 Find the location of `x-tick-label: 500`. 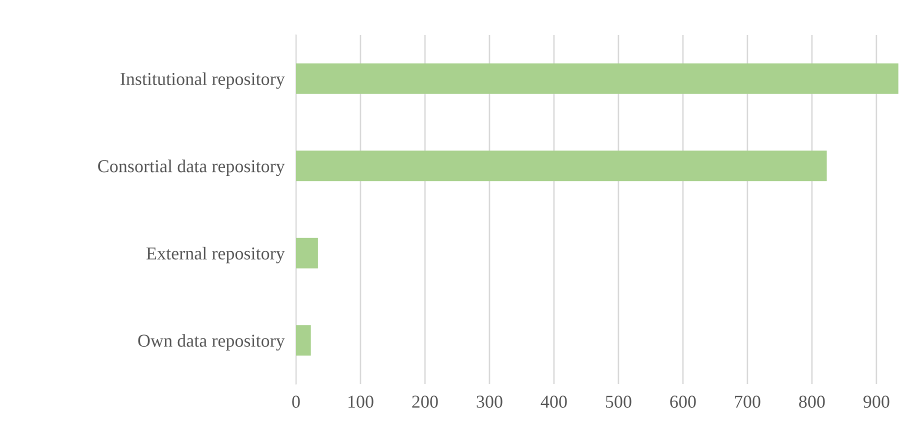

x-tick-label: 500 is located at coordinates (619, 402).